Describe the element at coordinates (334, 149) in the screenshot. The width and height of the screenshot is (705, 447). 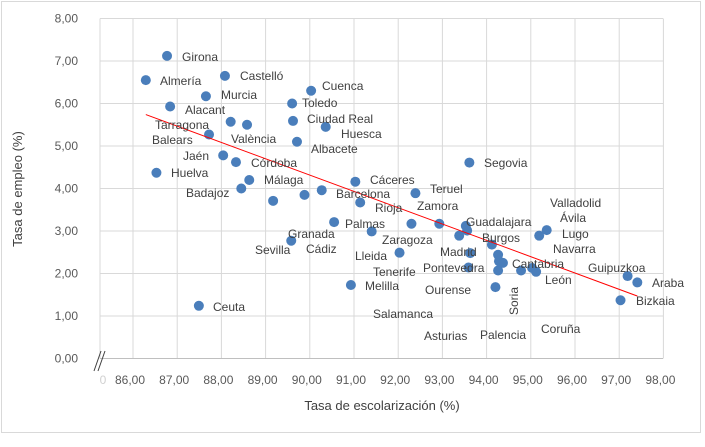
I see `data-label: Albacete` at that location.